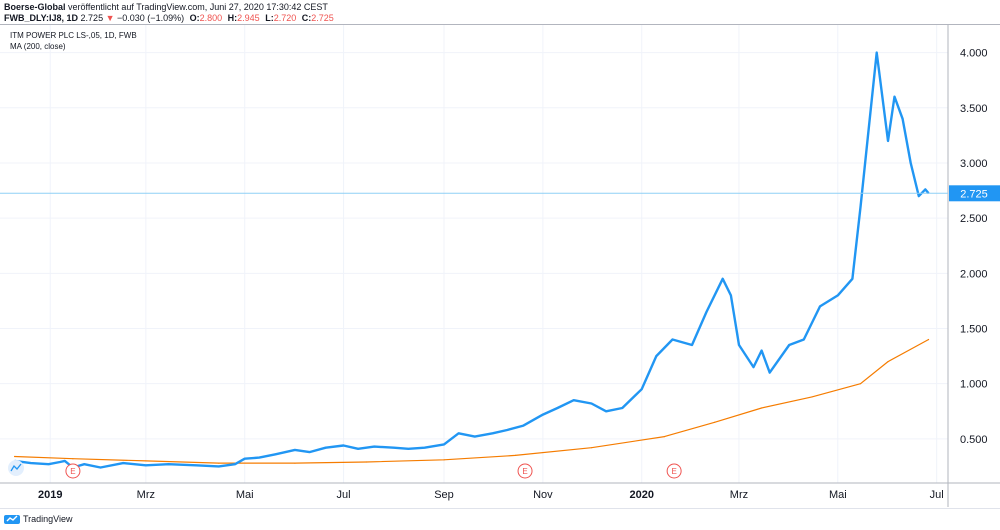 The image size is (1000, 530). Describe the element at coordinates (12, 519) in the screenshot. I see `tradingview-icon` at that location.